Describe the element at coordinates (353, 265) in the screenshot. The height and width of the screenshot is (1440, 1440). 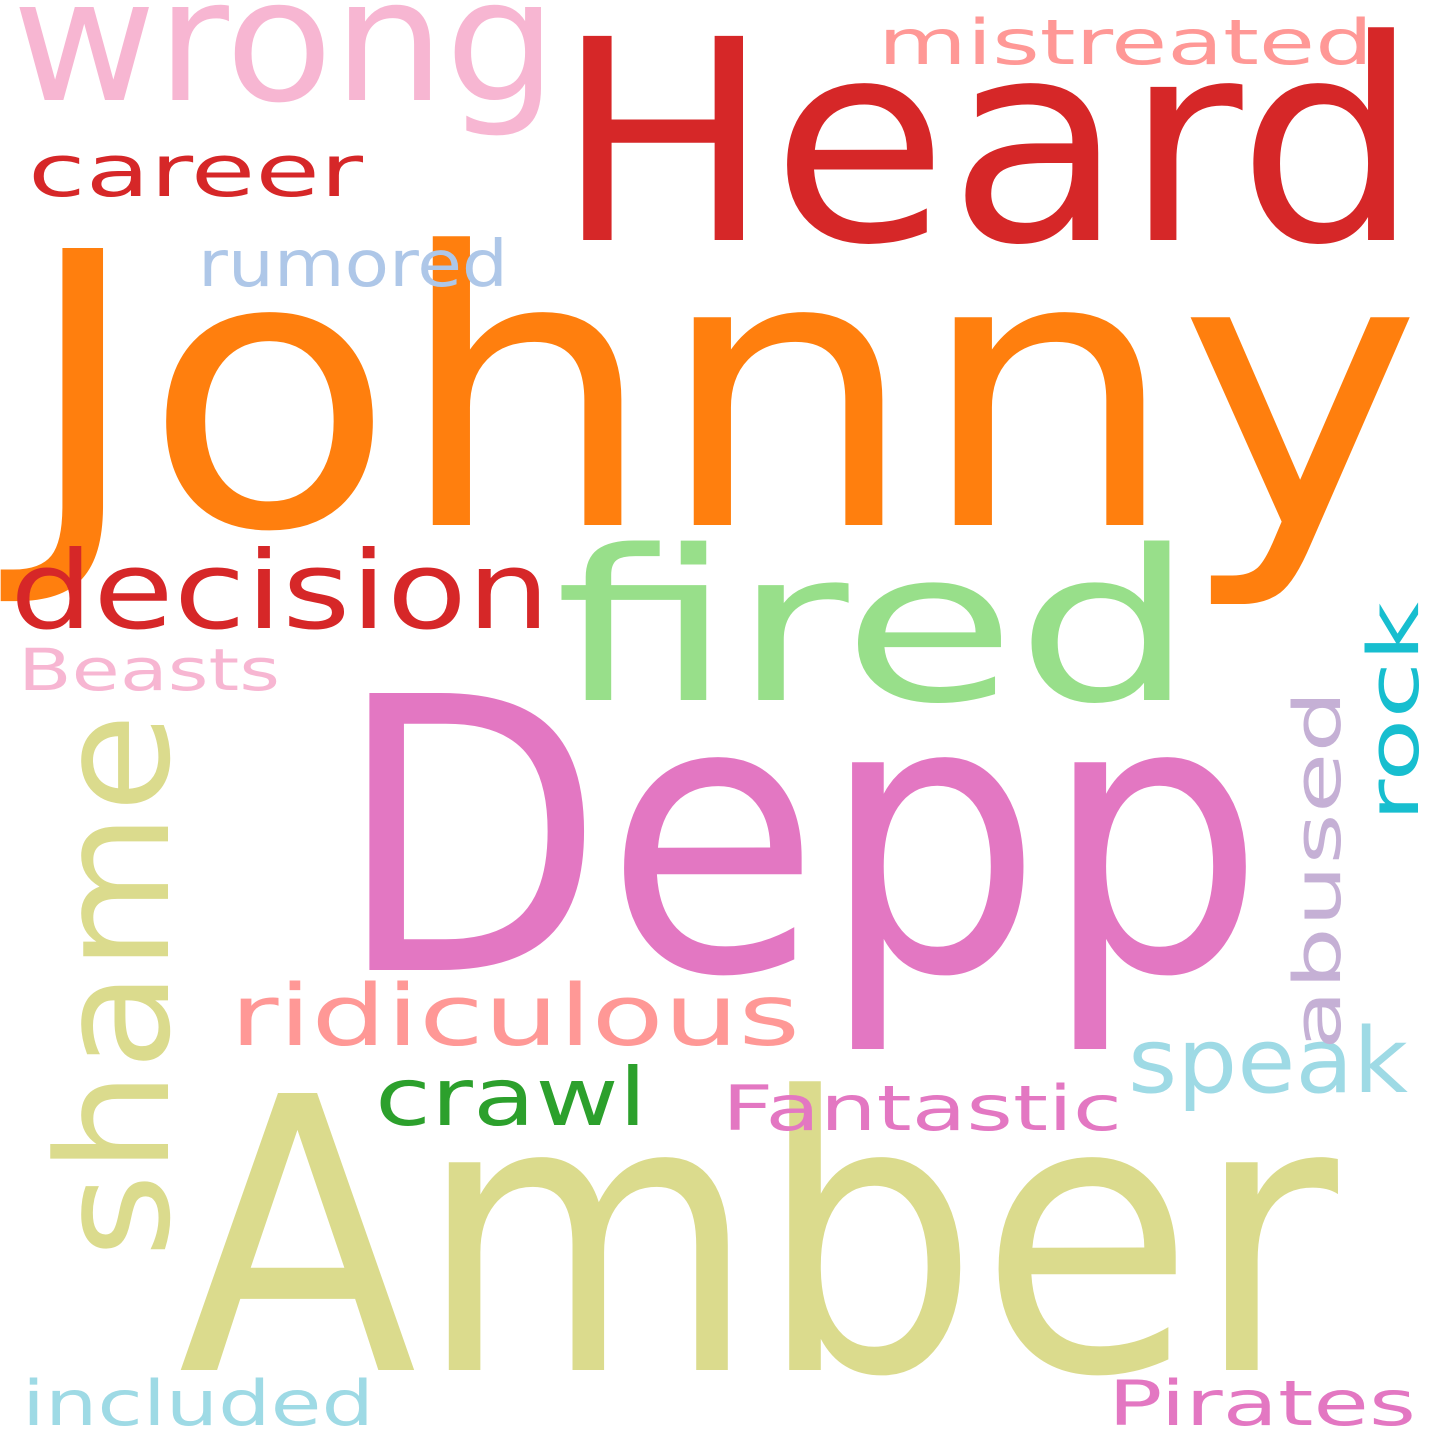
I see `word-rumored: rumored` at that location.